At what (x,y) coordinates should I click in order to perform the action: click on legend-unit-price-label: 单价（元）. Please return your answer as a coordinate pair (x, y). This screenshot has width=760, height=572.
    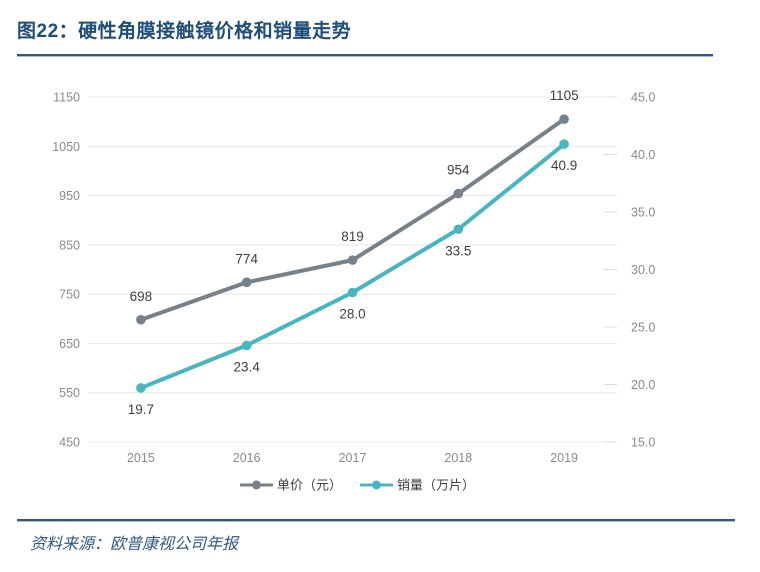
    Looking at the image, I should click on (309, 485).